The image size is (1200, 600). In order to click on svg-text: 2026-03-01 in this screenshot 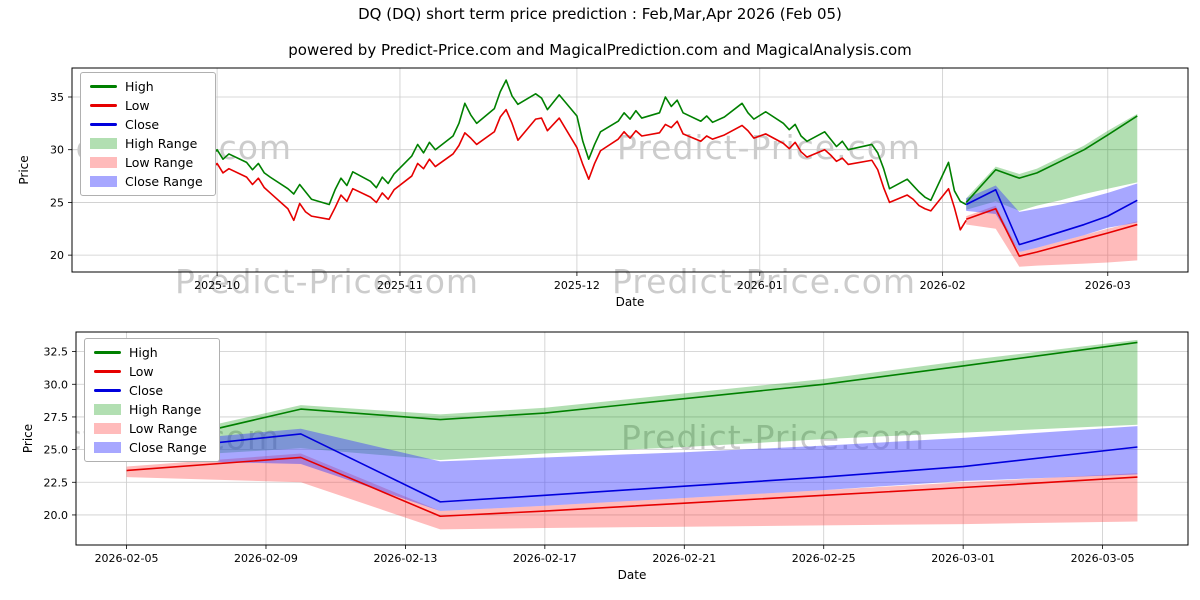, I will do `click(963, 558)`.